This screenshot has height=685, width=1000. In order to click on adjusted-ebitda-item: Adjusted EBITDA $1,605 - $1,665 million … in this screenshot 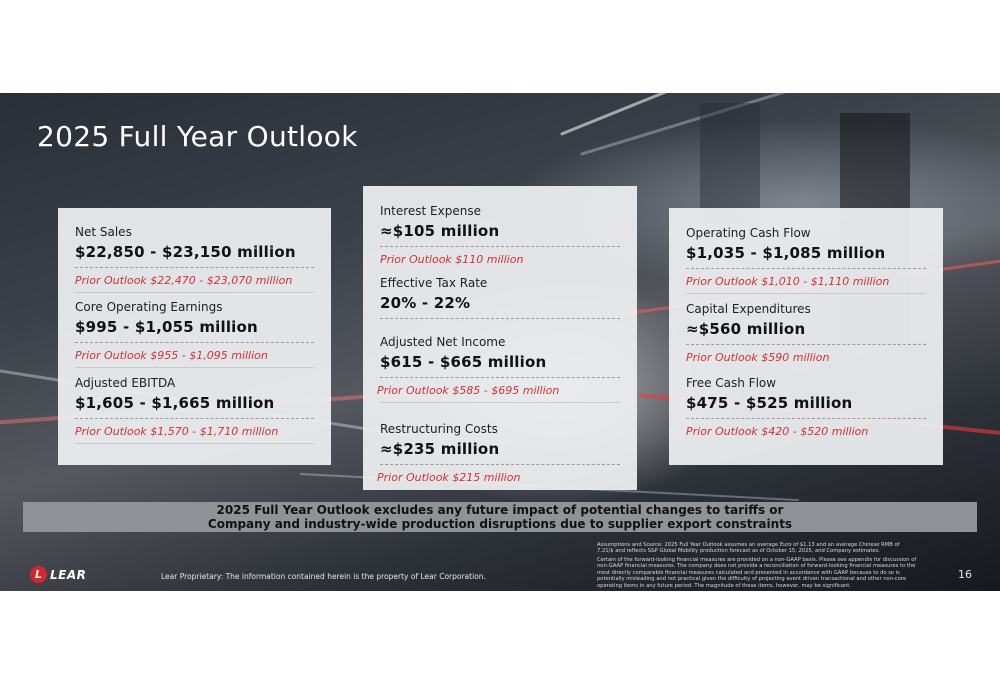, I will do `click(194, 410)`.